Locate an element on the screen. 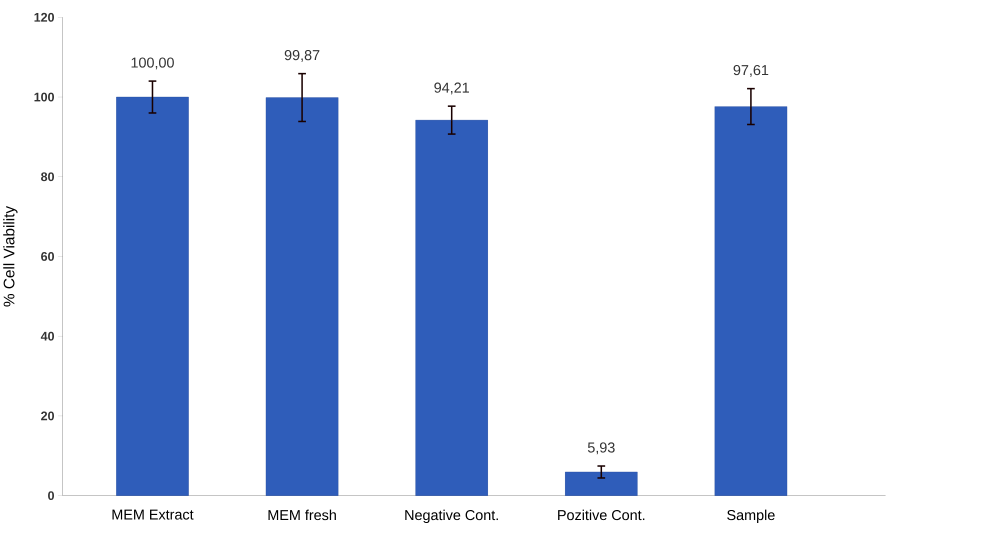 The width and height of the screenshot is (984, 551). y-axis-title: % Cell Viability is located at coordinates (10, 256).